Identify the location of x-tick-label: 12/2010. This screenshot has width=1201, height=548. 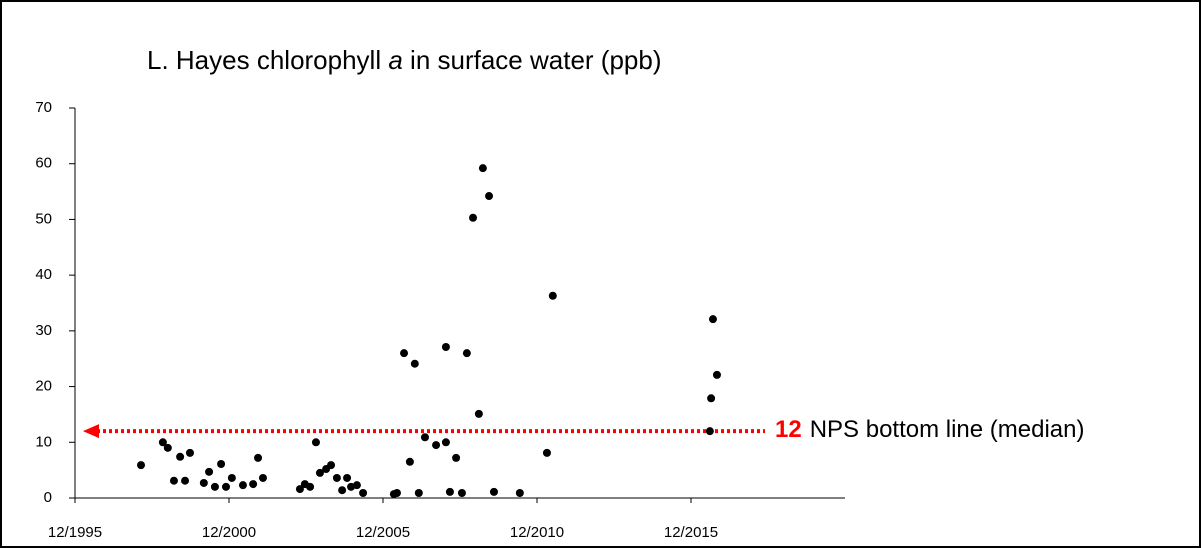
(537, 532).